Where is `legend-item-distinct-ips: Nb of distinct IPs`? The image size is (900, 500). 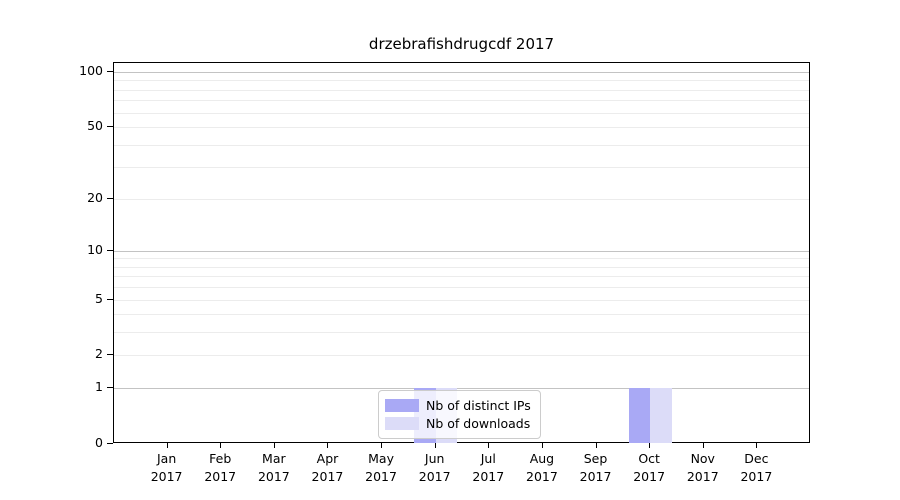 legend-item-distinct-ips: Nb of distinct IPs is located at coordinates (458, 405).